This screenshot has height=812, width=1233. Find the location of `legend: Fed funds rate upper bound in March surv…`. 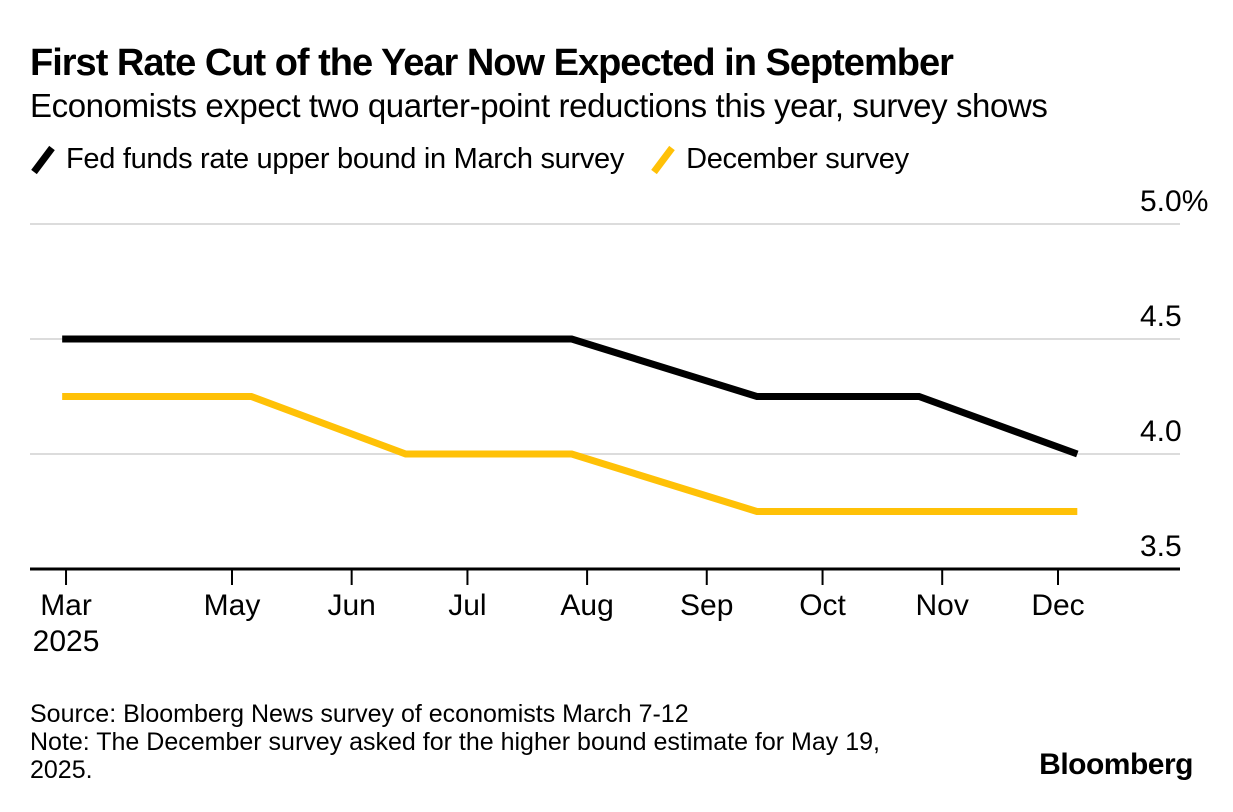

legend: Fed funds rate upper bound in March surv… is located at coordinates (469, 159).